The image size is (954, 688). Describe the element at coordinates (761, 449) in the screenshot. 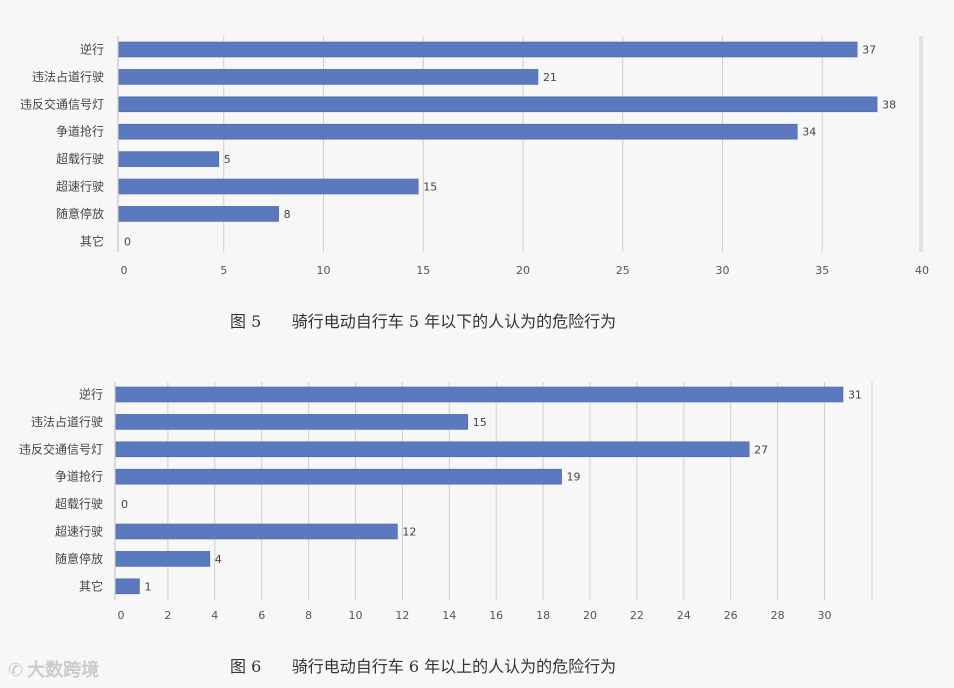

I see `data-label: 27` at that location.